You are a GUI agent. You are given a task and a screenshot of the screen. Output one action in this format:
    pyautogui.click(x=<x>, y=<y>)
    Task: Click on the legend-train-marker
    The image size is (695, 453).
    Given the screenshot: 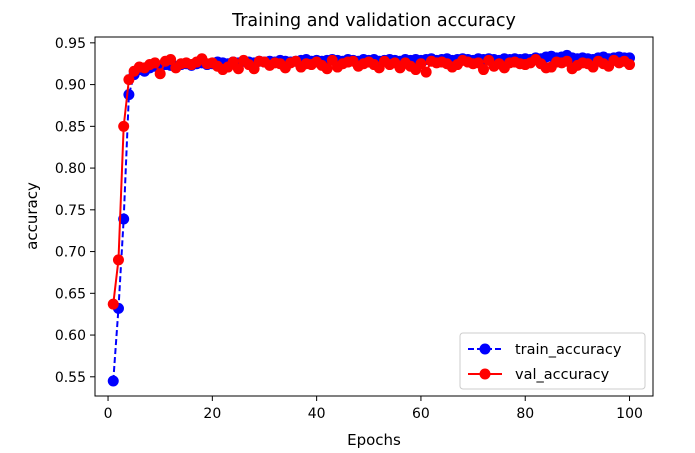 What is the action you would take?
    pyautogui.click(x=485, y=349)
    